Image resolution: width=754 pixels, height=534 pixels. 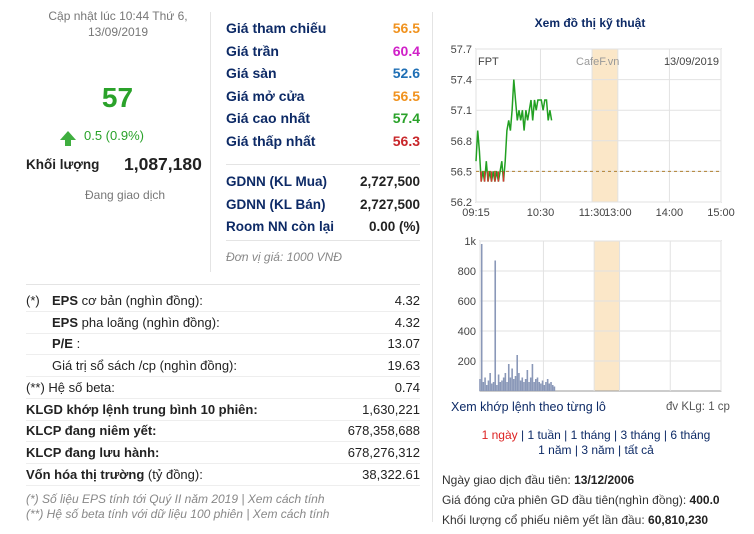 I want to click on fundamental-label-text: pha loãng (nghìn đồng):, so click(x=149, y=322).